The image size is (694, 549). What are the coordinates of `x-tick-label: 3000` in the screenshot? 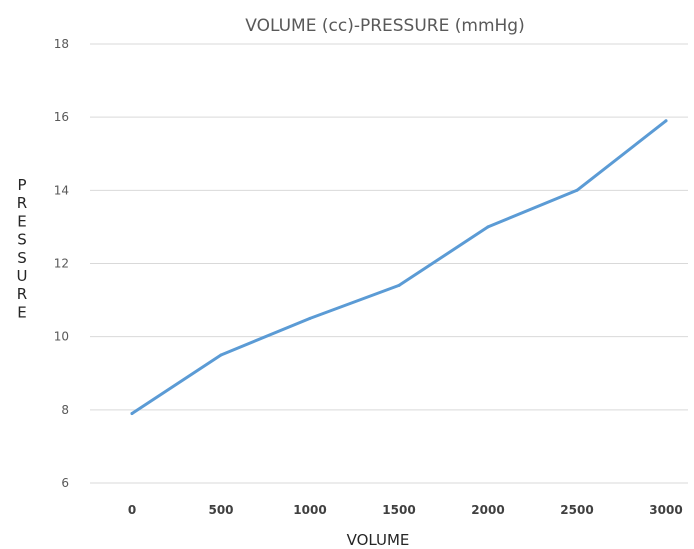 It's located at (665, 510).